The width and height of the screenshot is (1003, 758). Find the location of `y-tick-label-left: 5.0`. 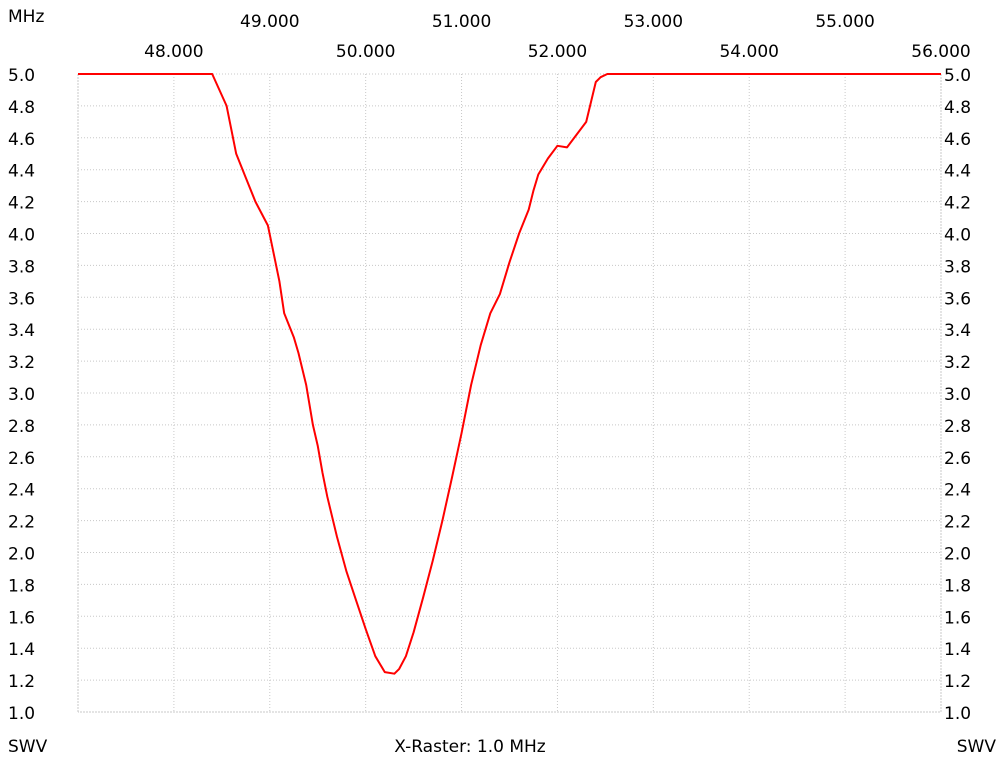

y-tick-label-left: 5.0 is located at coordinates (21, 76).